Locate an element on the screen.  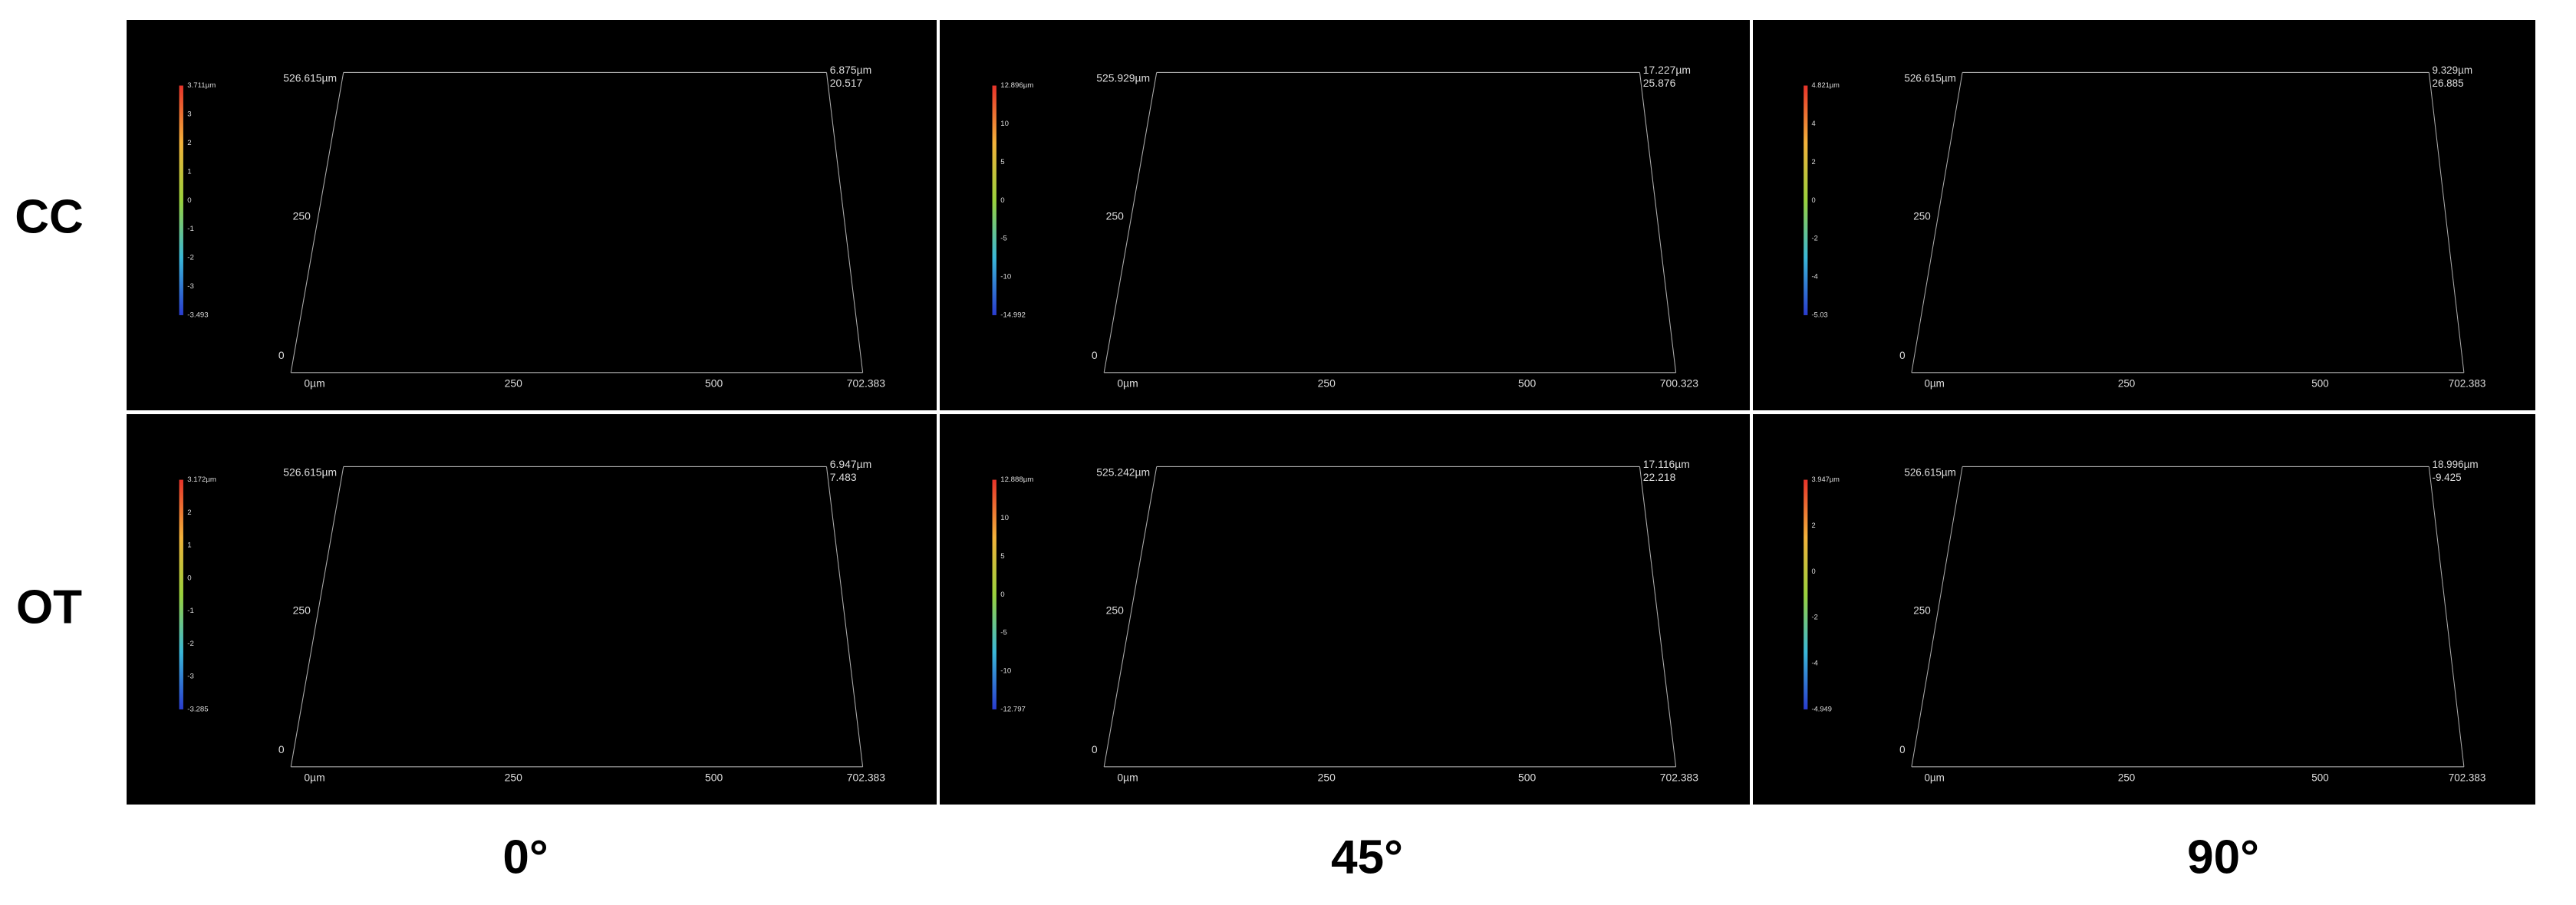
y-axis-label: 525.242µm is located at coordinates (1123, 472).